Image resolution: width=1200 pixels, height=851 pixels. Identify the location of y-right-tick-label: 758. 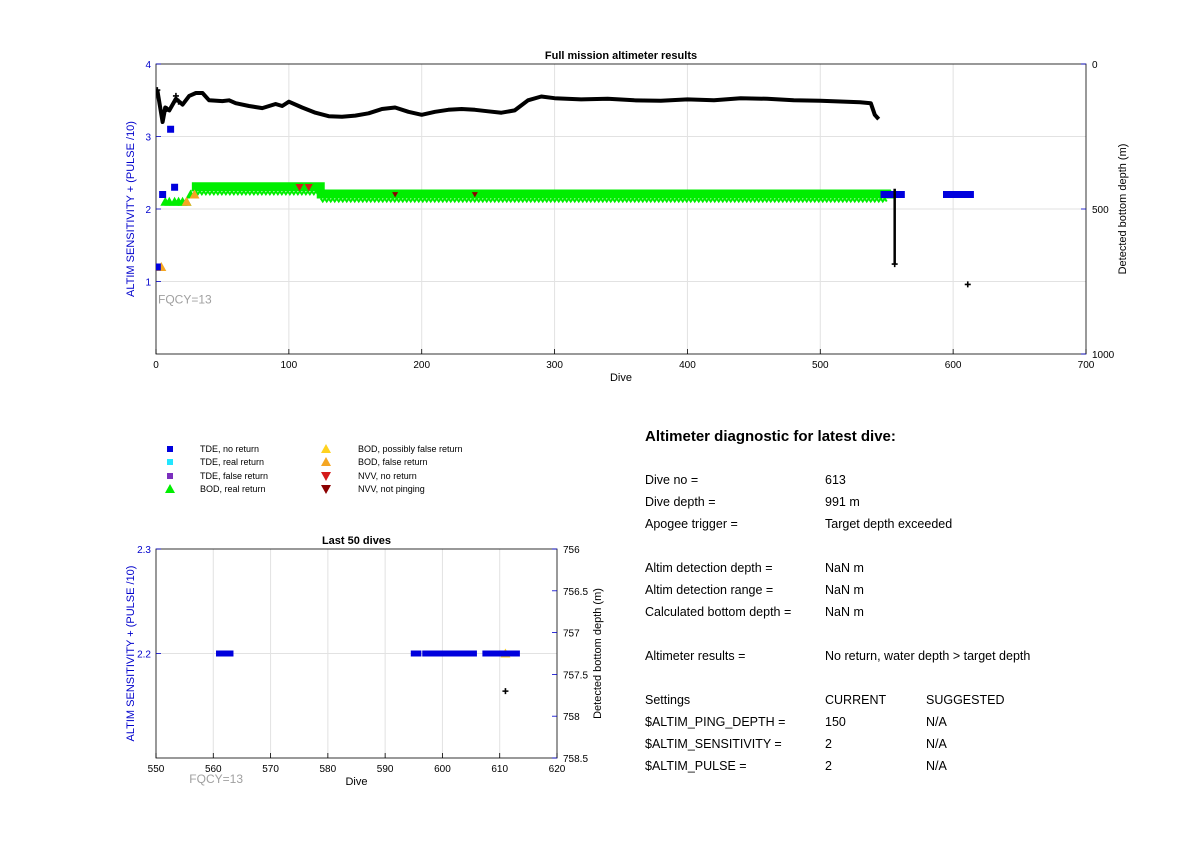
(571, 717).